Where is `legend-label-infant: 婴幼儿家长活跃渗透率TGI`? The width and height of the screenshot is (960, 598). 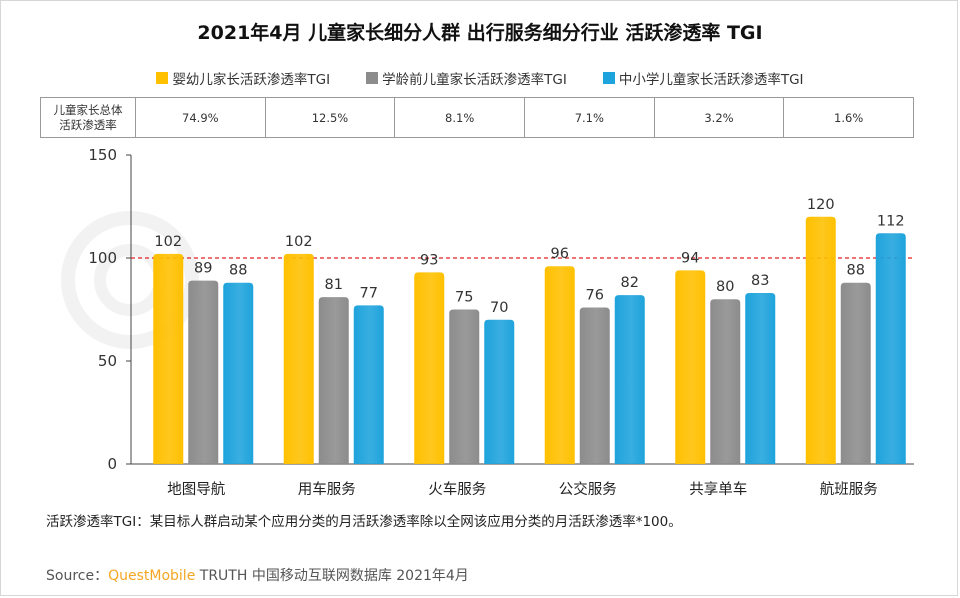
legend-label-infant: 婴幼儿家长活跃渗透率TGI is located at coordinates (251, 80).